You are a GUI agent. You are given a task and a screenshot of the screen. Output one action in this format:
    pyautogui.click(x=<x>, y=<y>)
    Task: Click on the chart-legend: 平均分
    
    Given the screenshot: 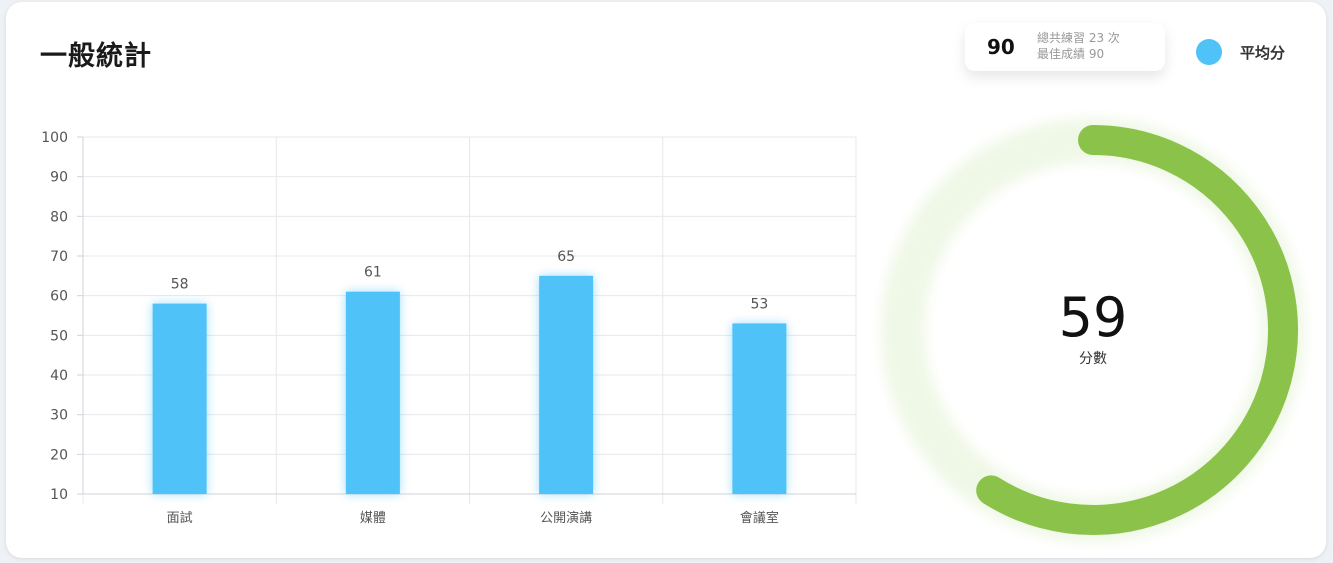 What is the action you would take?
    pyautogui.click(x=1240, y=52)
    